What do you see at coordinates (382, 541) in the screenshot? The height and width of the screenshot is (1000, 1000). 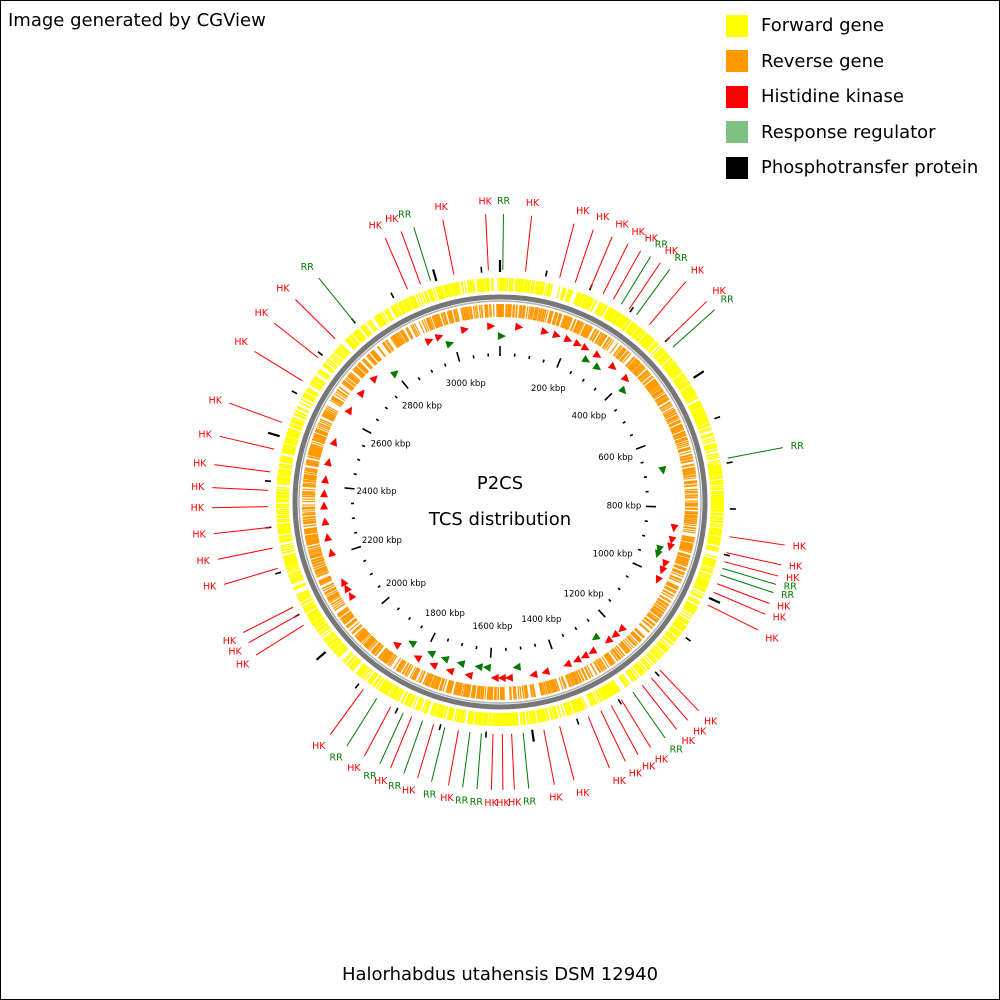 I see `tick-label: 2200 kbp` at bounding box center [382, 541].